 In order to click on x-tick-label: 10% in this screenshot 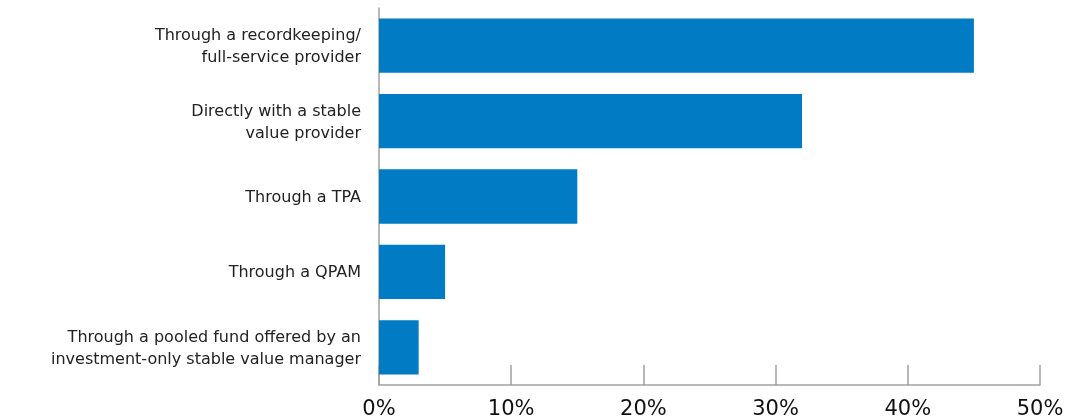, I will do `click(511, 407)`.